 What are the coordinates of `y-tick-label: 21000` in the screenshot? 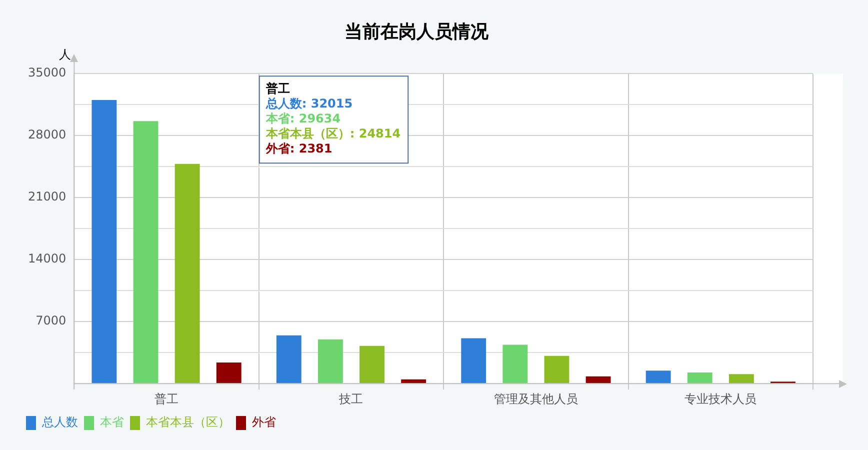 It's located at (47, 197).